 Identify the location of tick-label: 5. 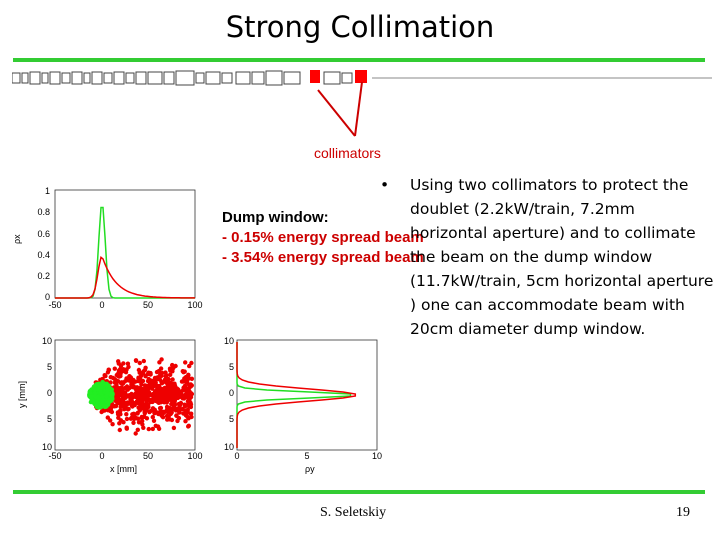
(49, 419).